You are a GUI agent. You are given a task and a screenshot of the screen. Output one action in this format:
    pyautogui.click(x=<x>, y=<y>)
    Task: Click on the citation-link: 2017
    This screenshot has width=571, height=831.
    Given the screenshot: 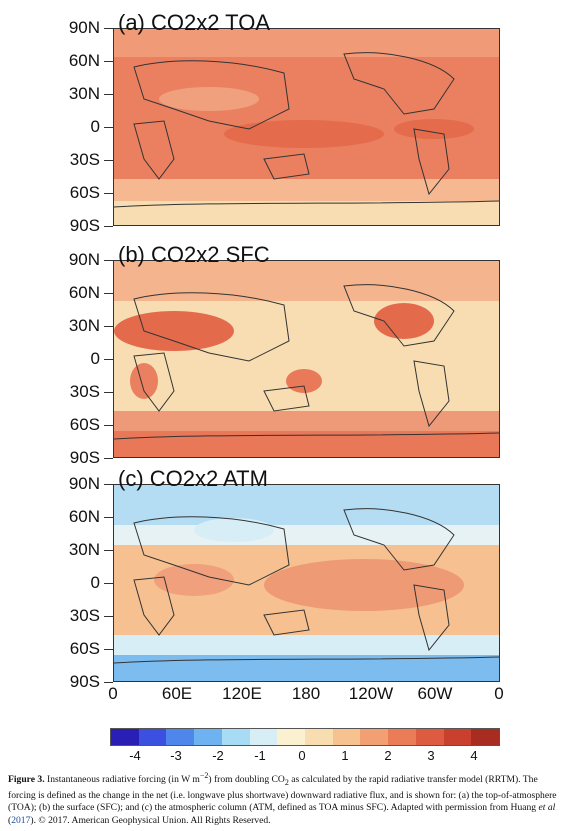 What is the action you would take?
    pyautogui.click(x=21, y=820)
    